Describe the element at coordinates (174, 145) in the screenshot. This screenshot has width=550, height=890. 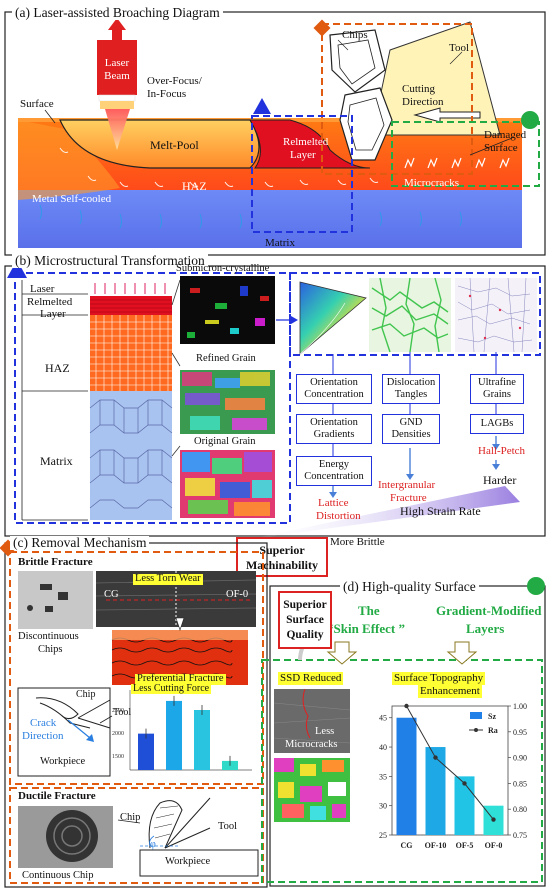
I see `melt-pool-label: Melt-Pool` at that location.